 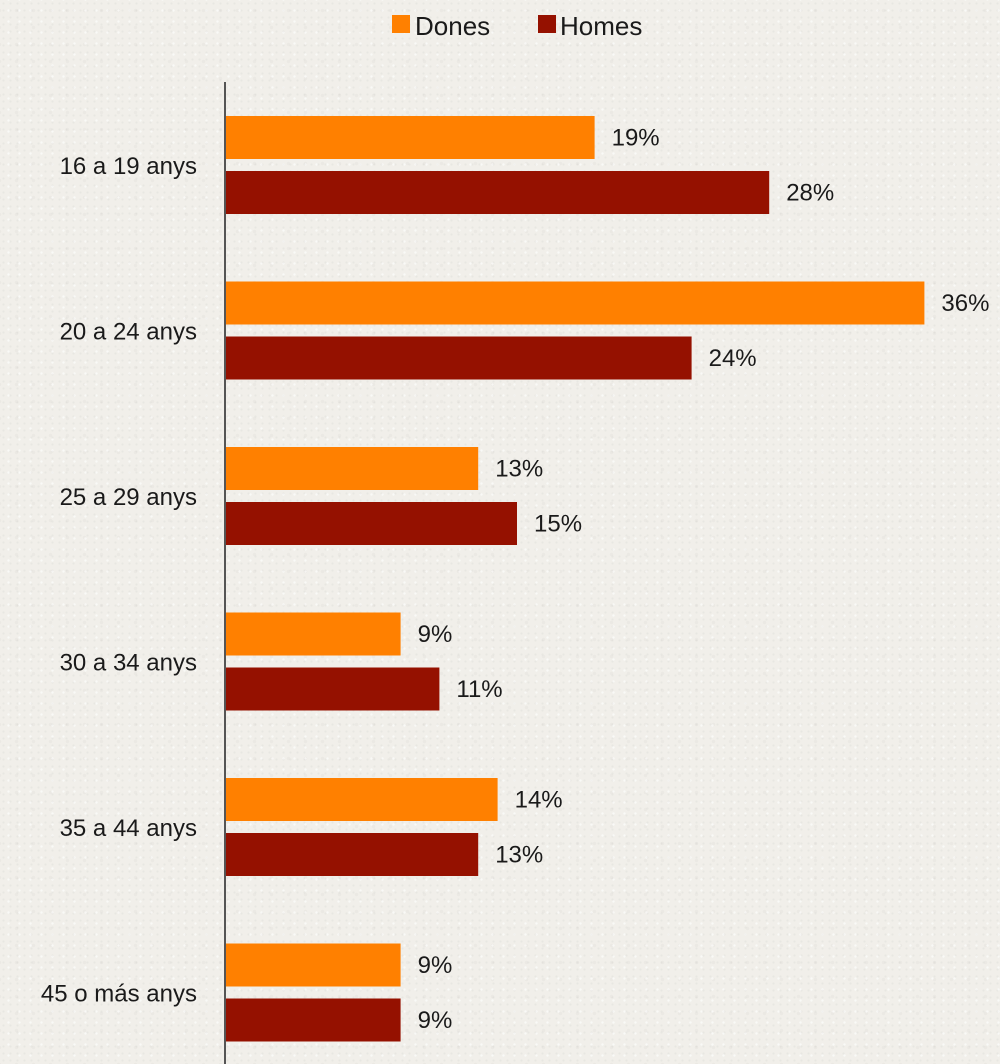 I want to click on value-label-dones-20-a-24-anys: 36%, so click(x=965, y=303).